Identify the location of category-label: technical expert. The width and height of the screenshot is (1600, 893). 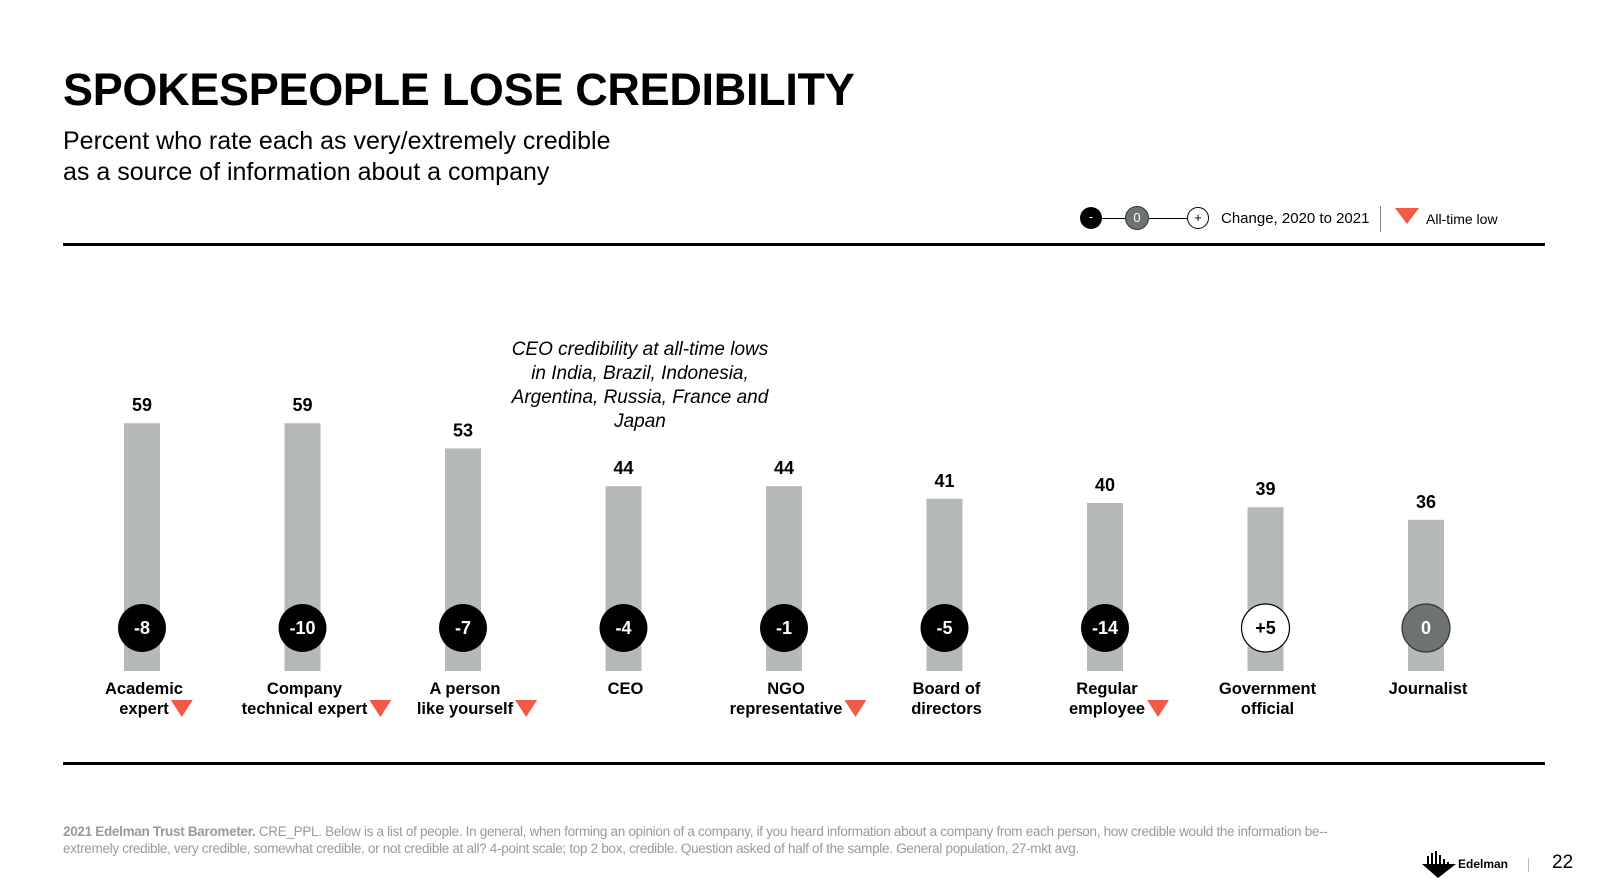
(305, 709).